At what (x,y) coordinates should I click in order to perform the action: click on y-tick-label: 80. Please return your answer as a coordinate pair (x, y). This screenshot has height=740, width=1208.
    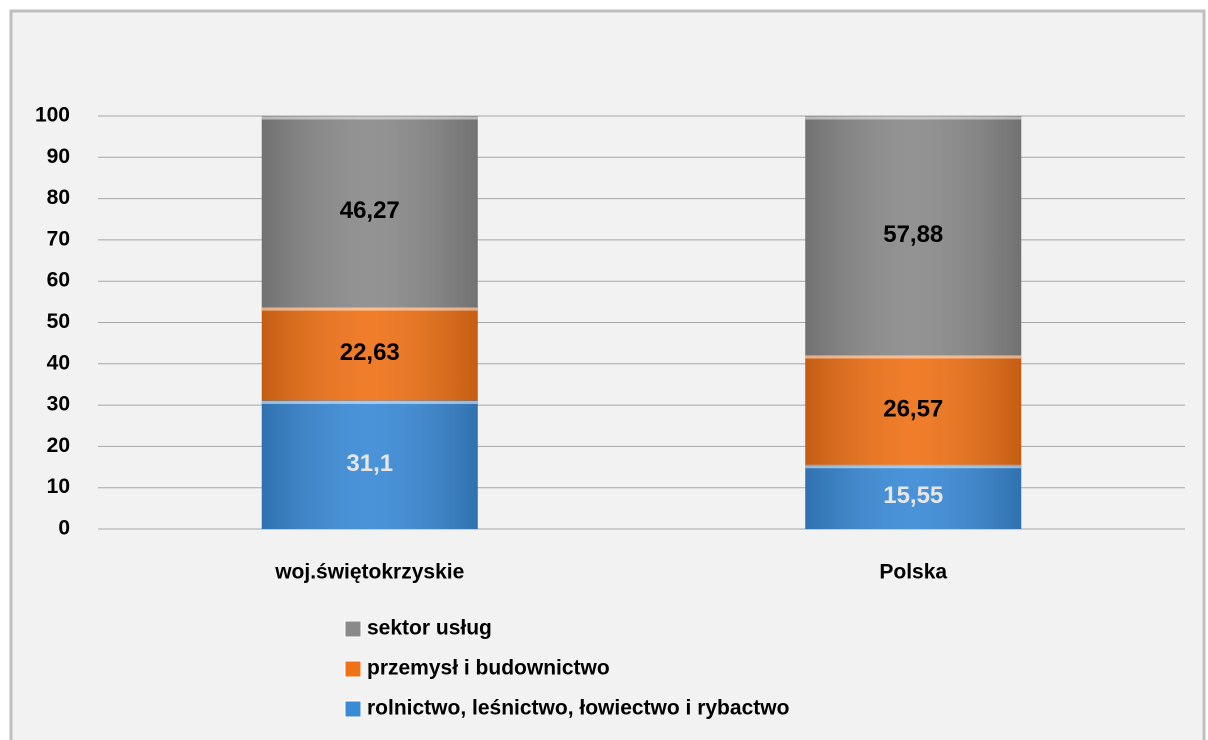
    Looking at the image, I should click on (58, 197).